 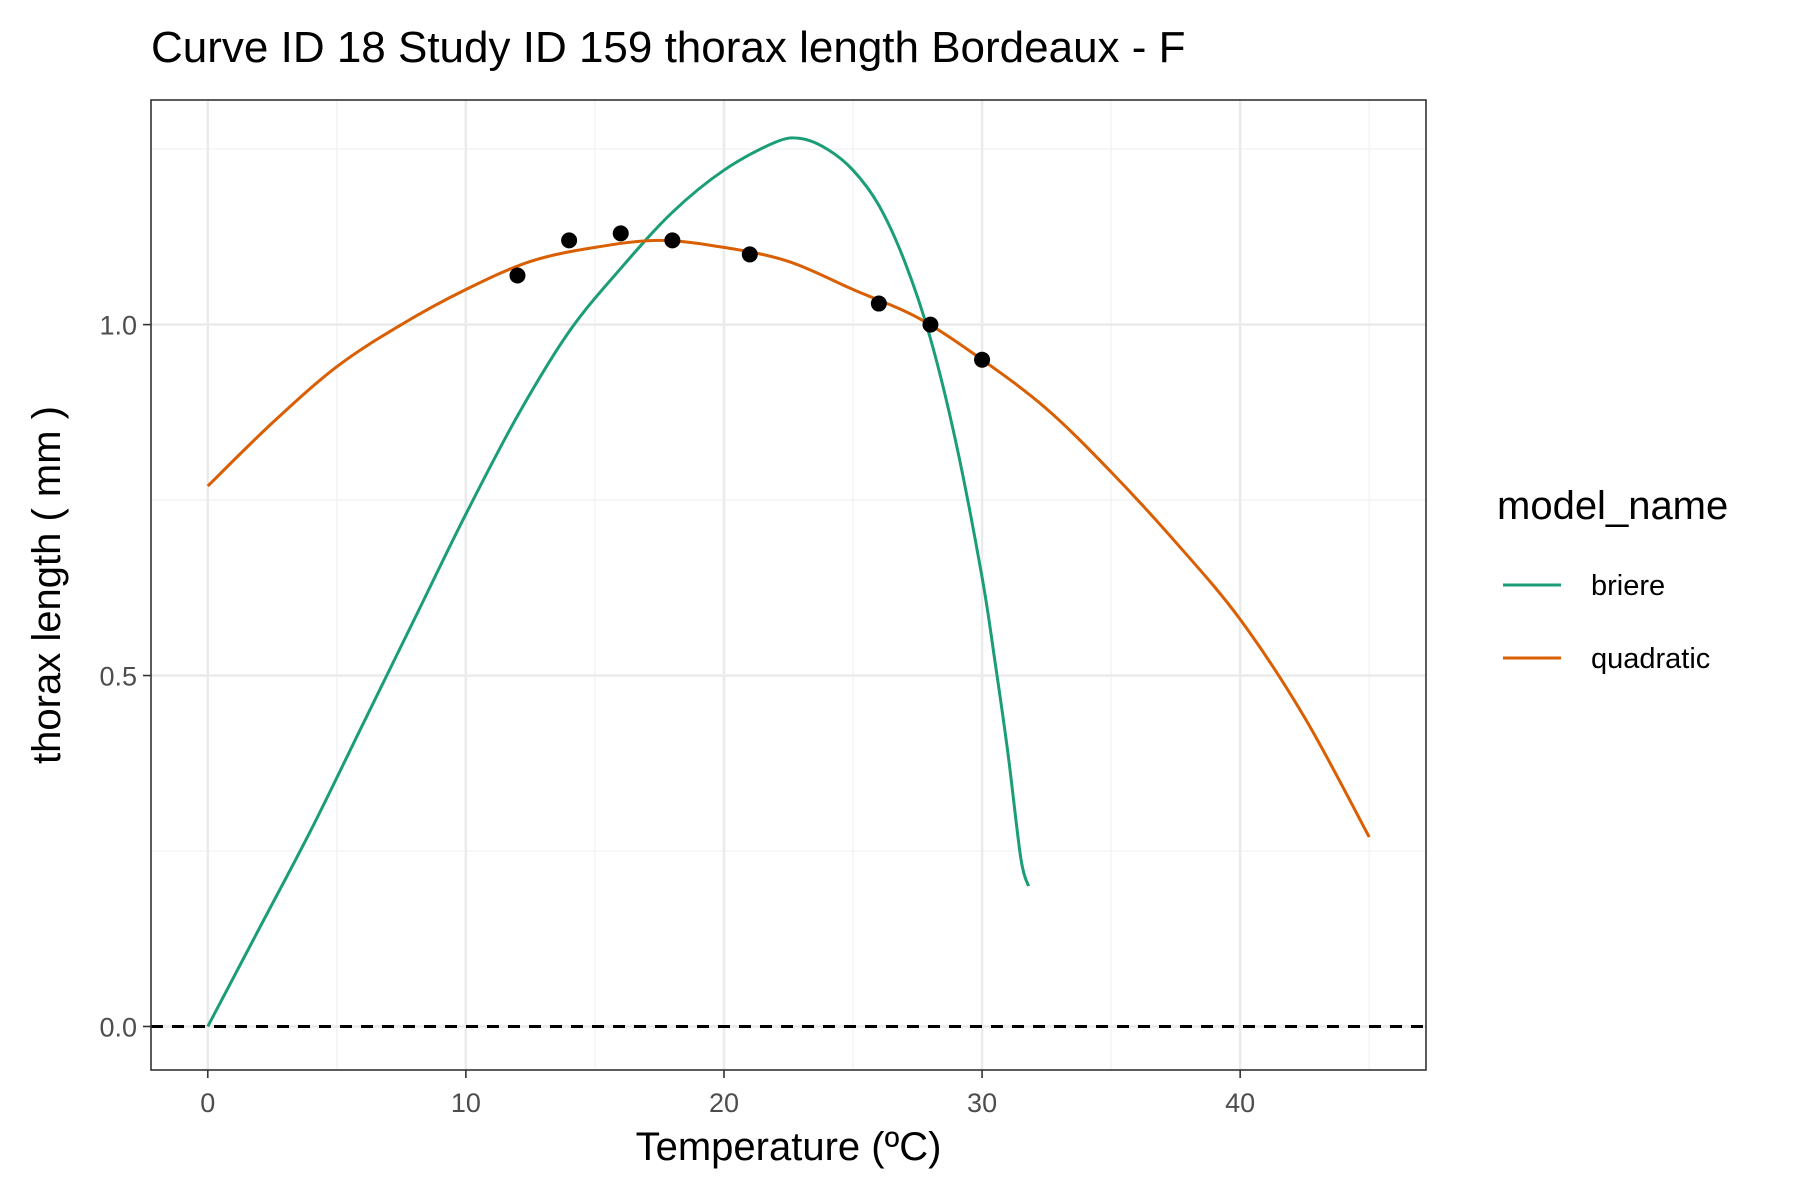 I want to click on x-axis-title: Temperature (ºC), so click(x=789, y=1147).